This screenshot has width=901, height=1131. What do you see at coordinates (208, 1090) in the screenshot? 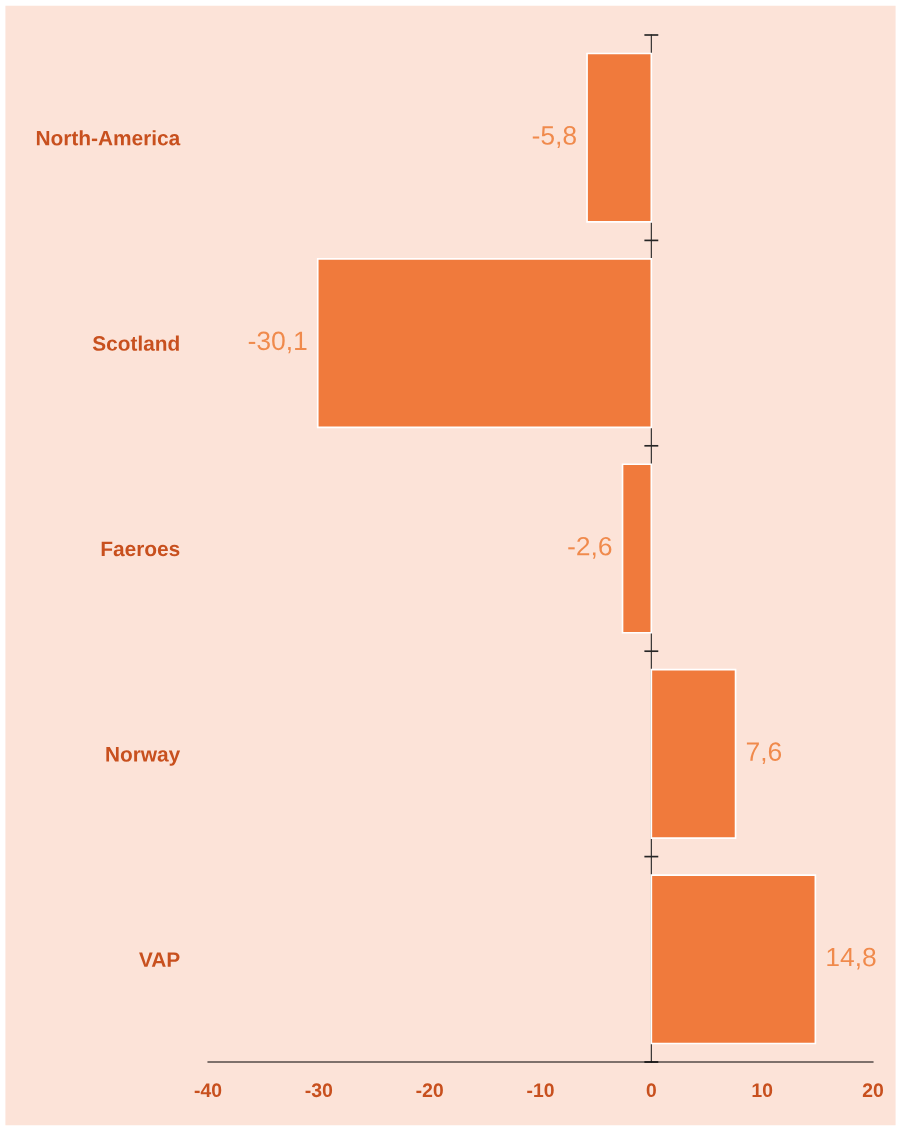
I see `x-tick-label: -40` at bounding box center [208, 1090].